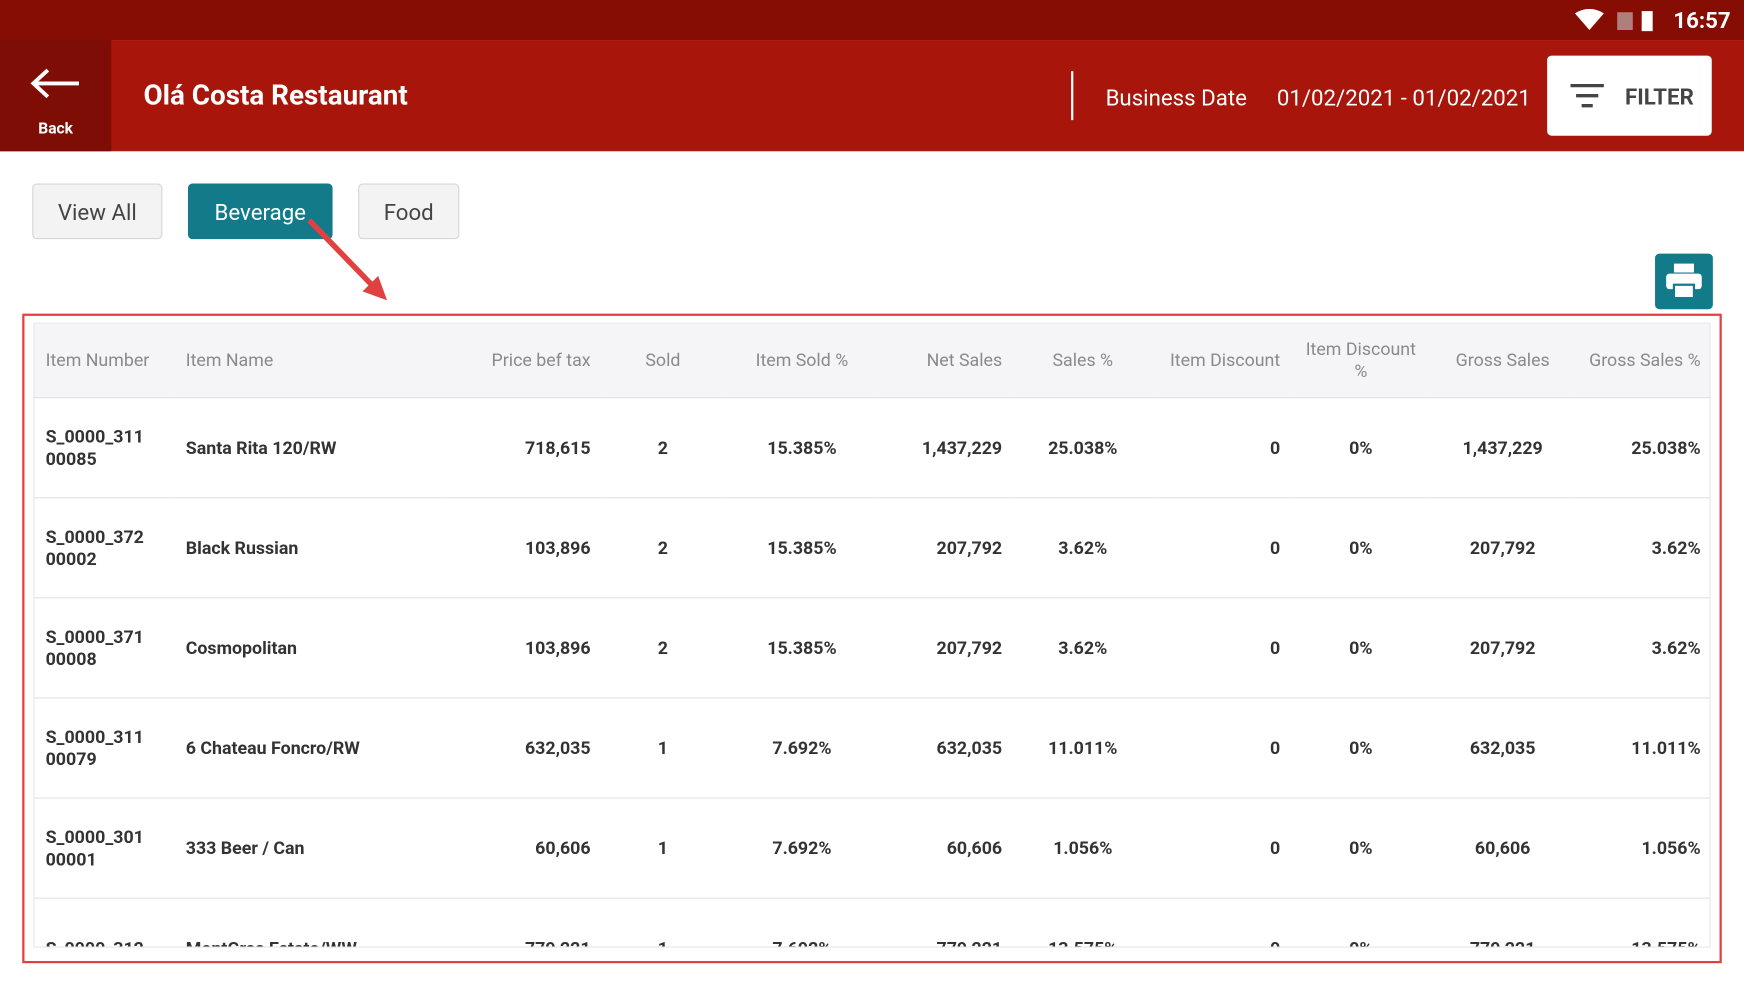  I want to click on status-icons, so click(1613, 20).